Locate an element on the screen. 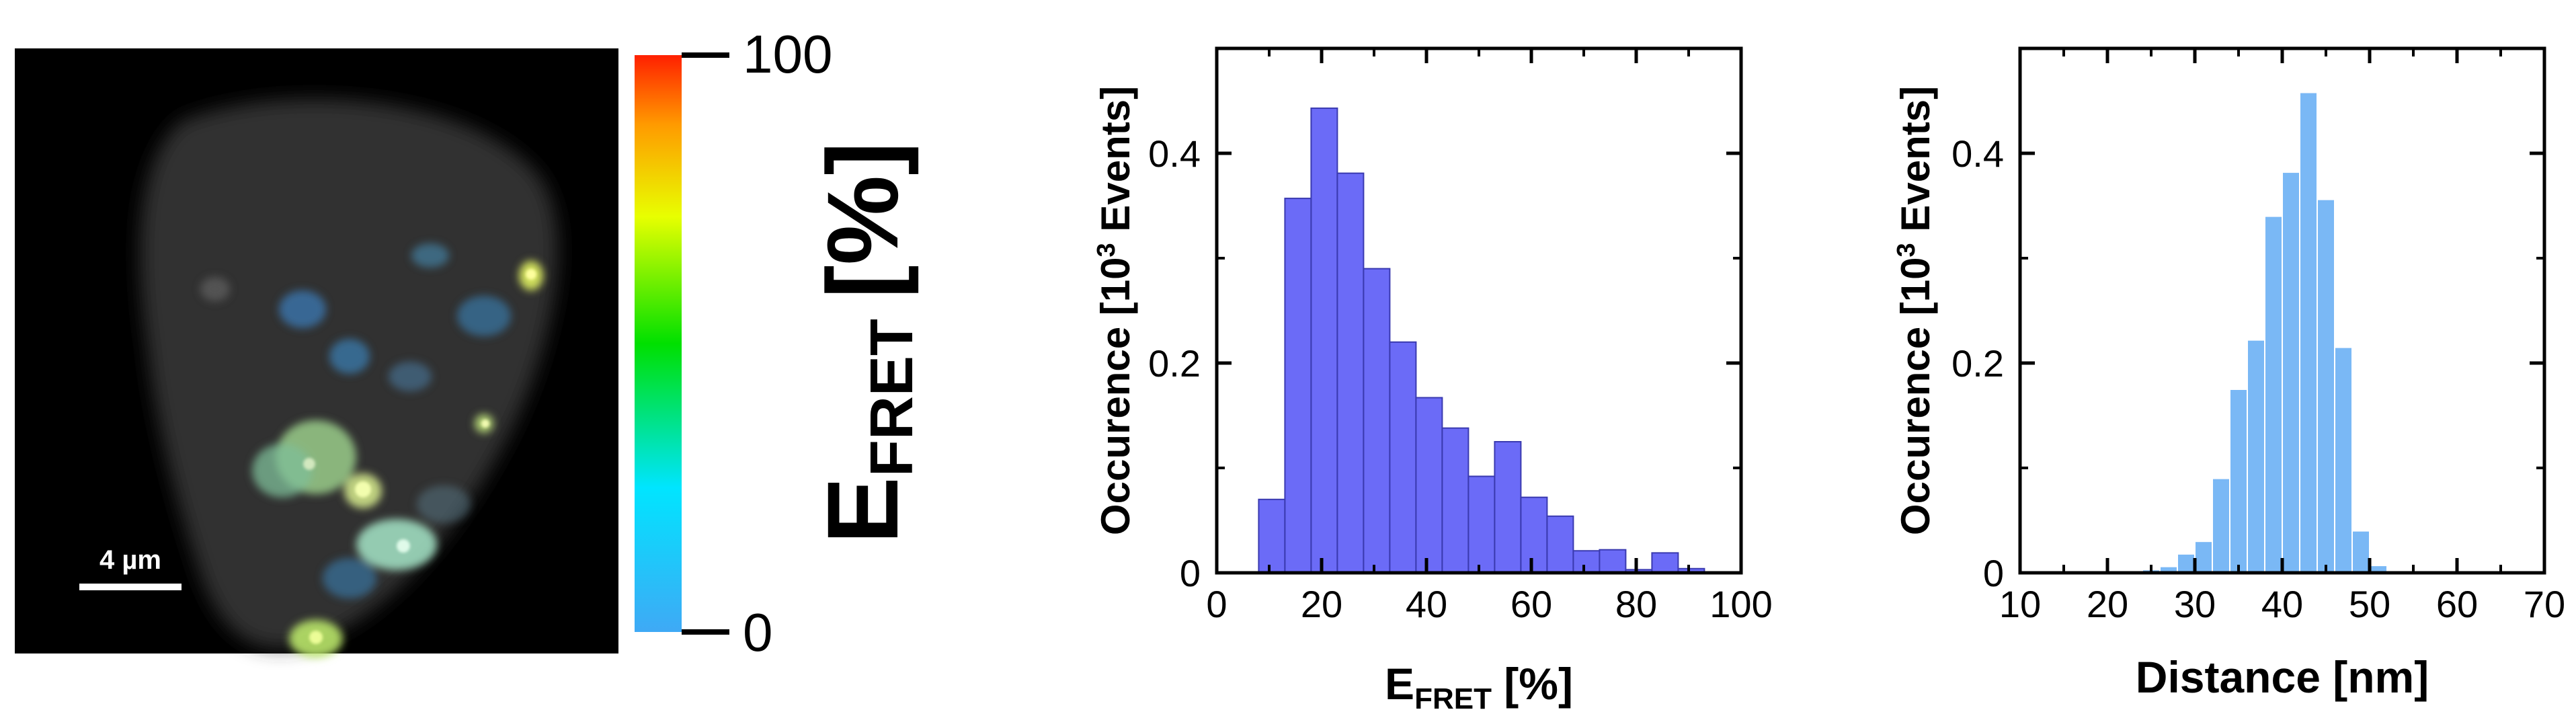  colorbar-label-unit: [%] is located at coordinates (862, 221).